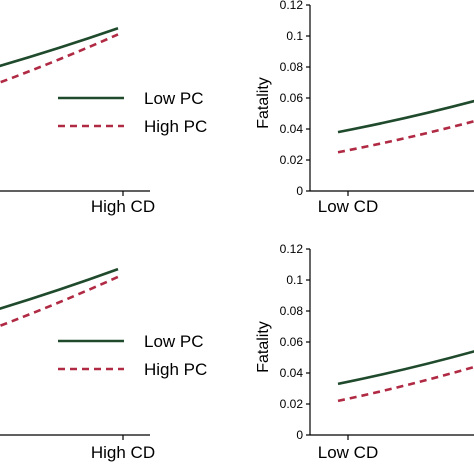 Image resolution: width=474 pixels, height=474 pixels. What do you see at coordinates (292, 67) in the screenshot?
I see `top-right-y-tick-label: 0.08` at bounding box center [292, 67].